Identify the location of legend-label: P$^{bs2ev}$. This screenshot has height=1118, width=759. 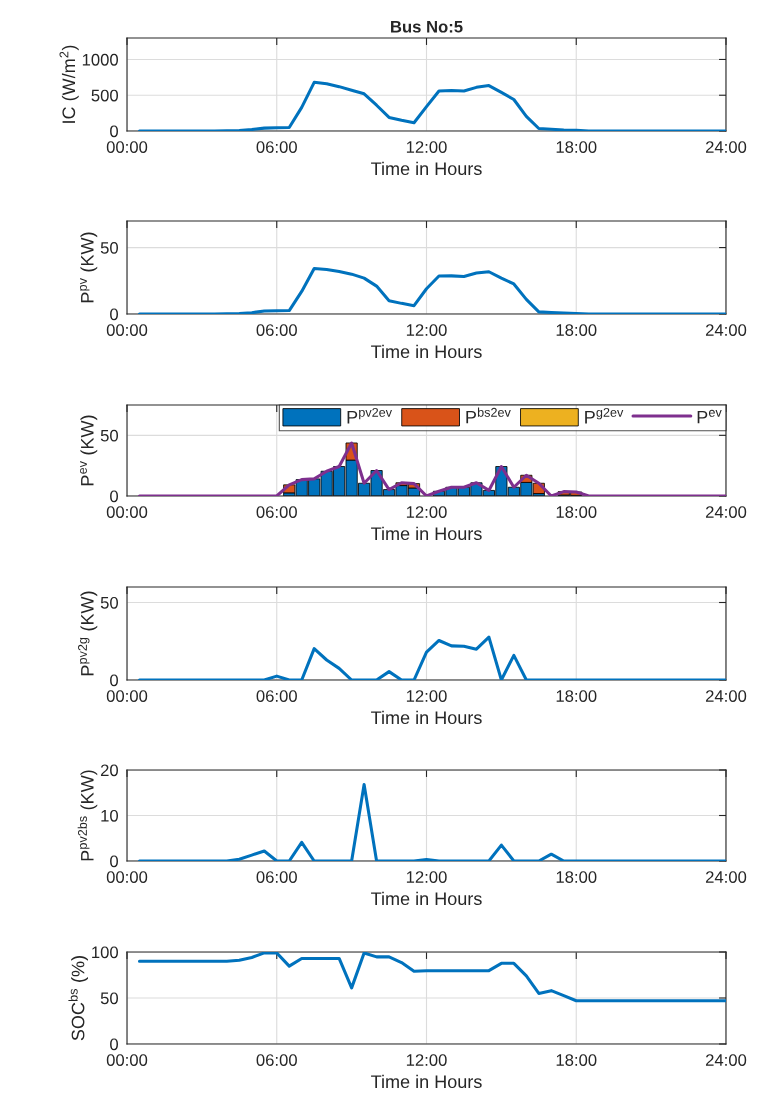
(488, 415).